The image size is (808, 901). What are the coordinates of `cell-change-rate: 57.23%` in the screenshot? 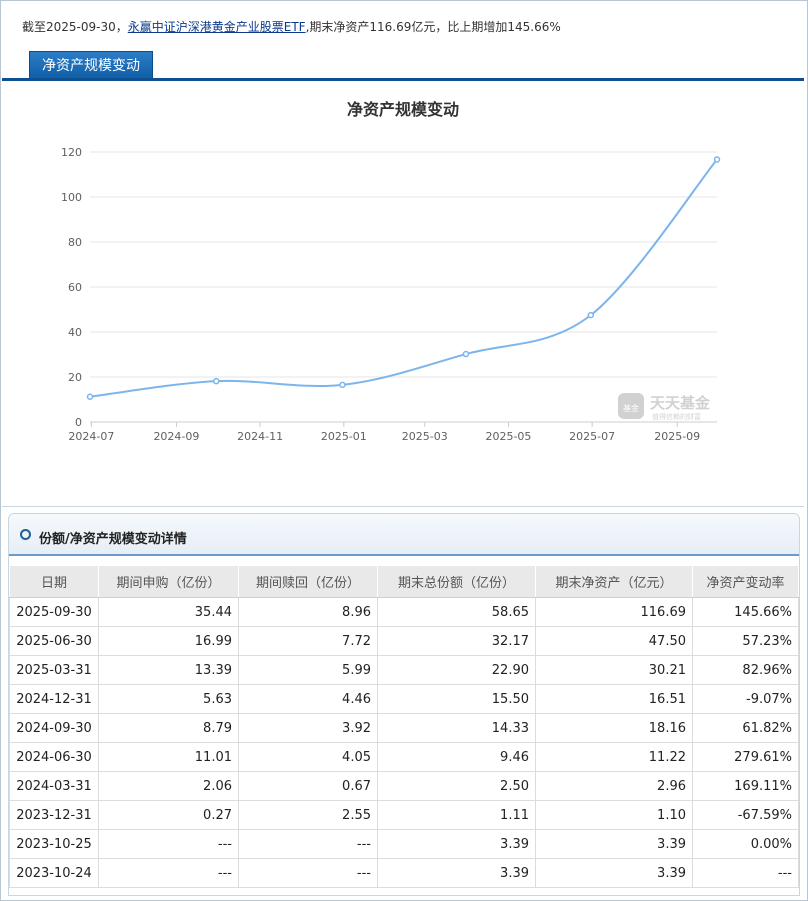 It's located at (745, 641).